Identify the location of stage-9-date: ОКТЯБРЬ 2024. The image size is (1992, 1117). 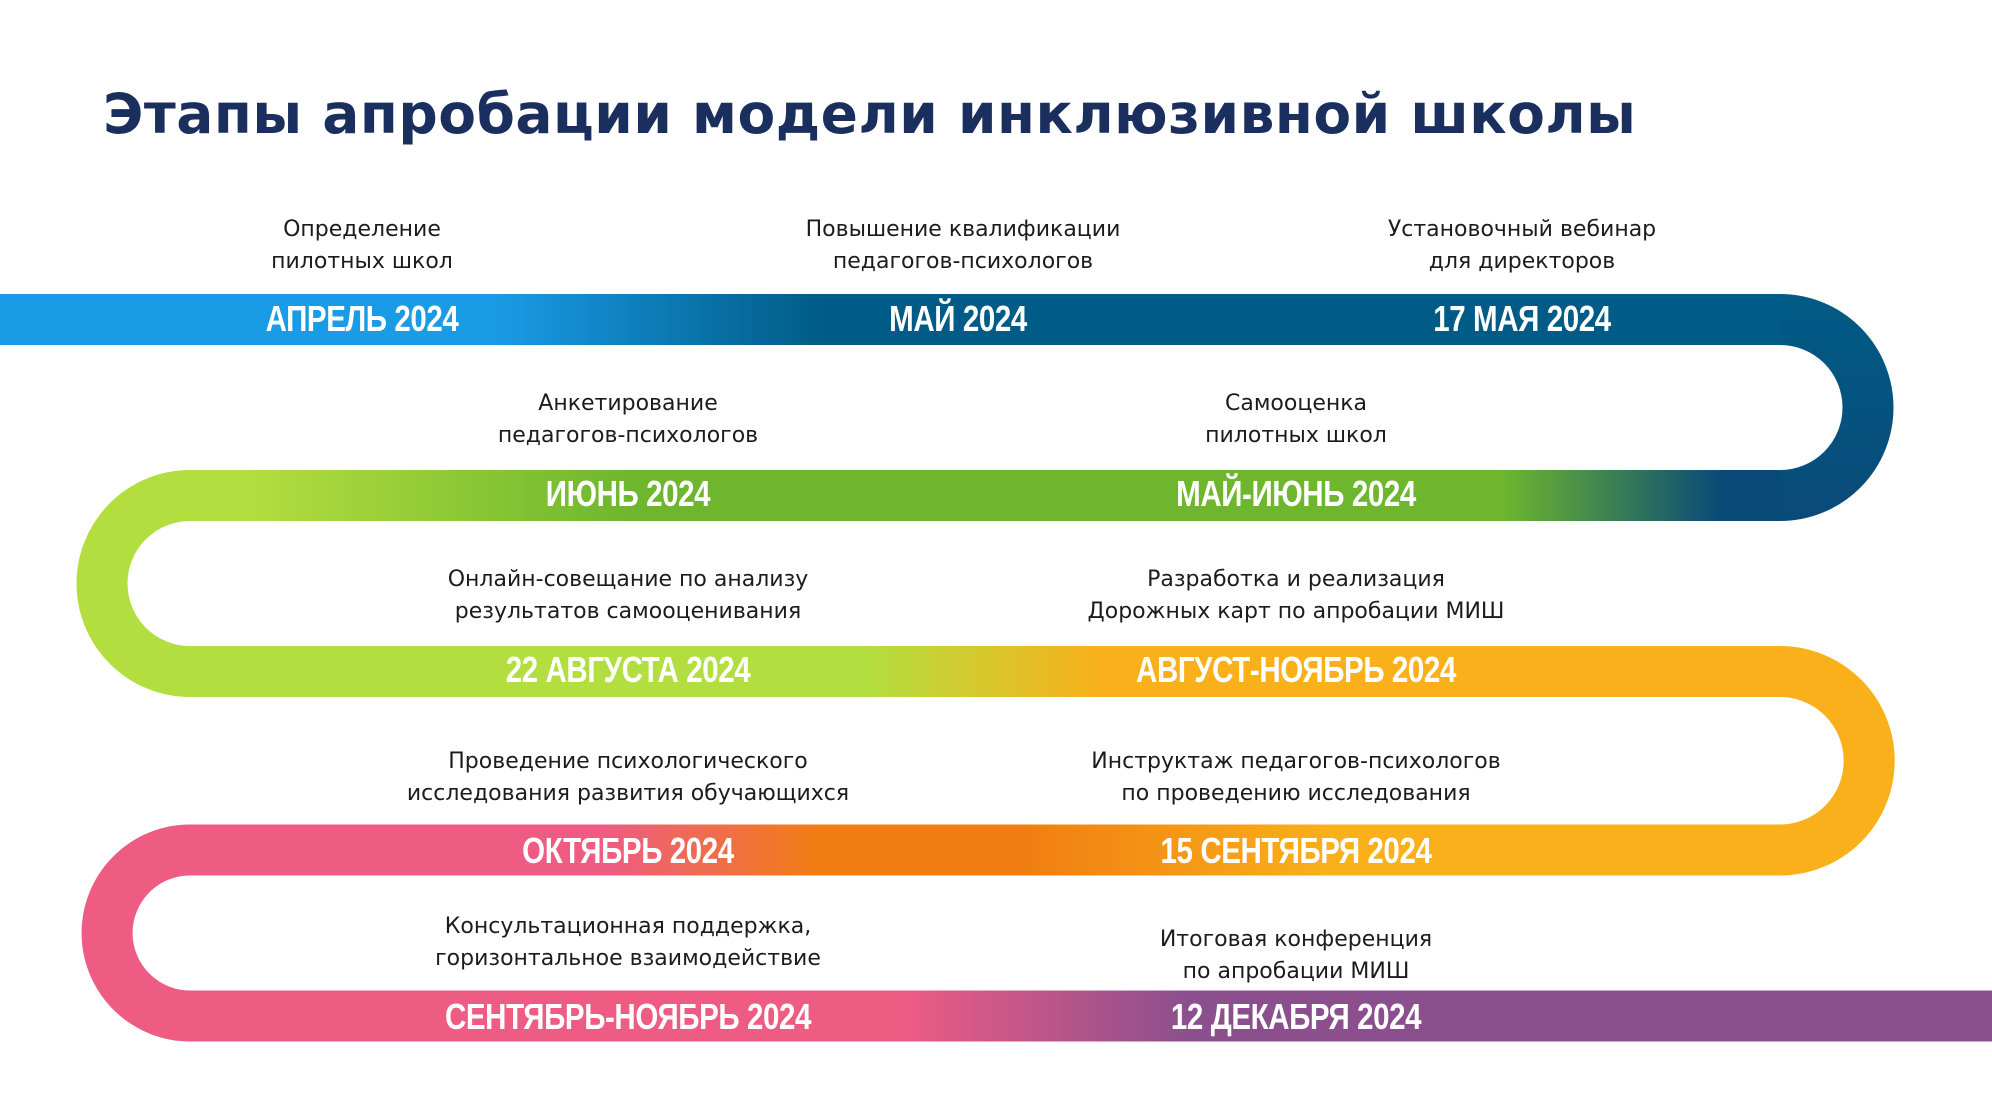
(628, 850).